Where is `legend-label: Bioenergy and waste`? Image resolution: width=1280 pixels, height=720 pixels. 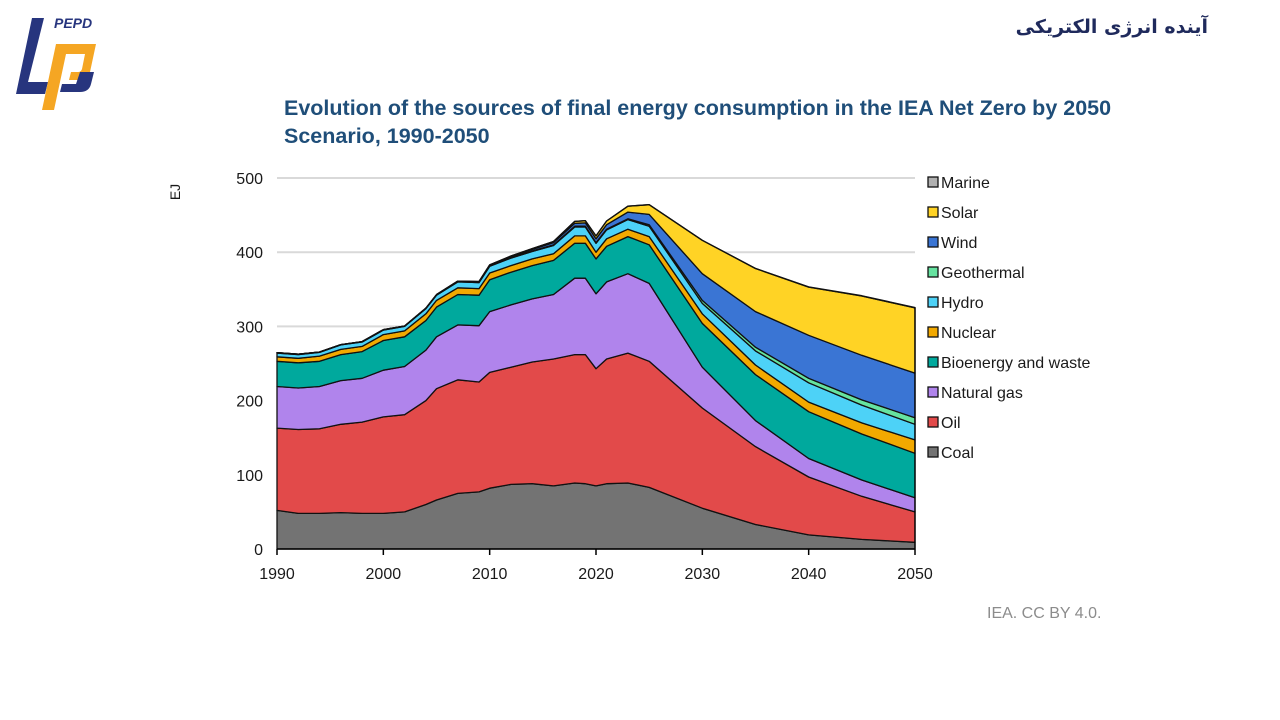
legend-label: Bioenergy and waste is located at coordinates (1016, 363).